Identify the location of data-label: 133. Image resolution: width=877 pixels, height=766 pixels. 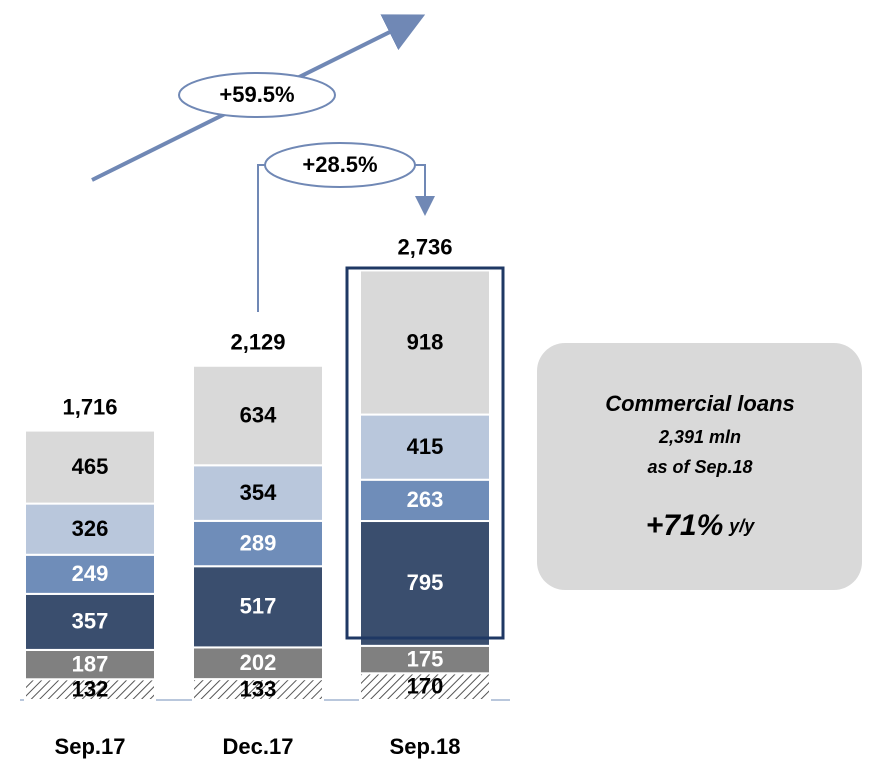
(258, 688).